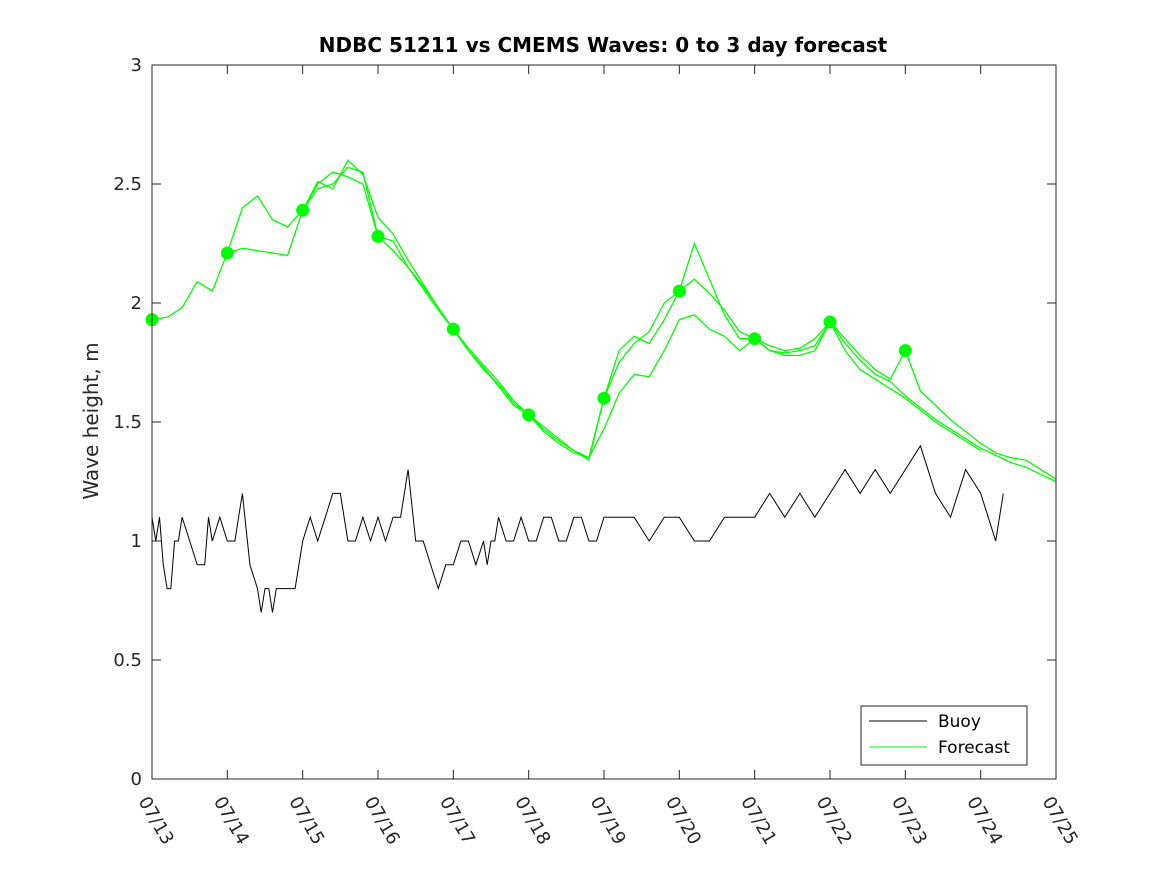 Image resolution: width=1167 pixels, height=875 pixels. What do you see at coordinates (127, 422) in the screenshot?
I see `y-tick-label: 1.5` at bounding box center [127, 422].